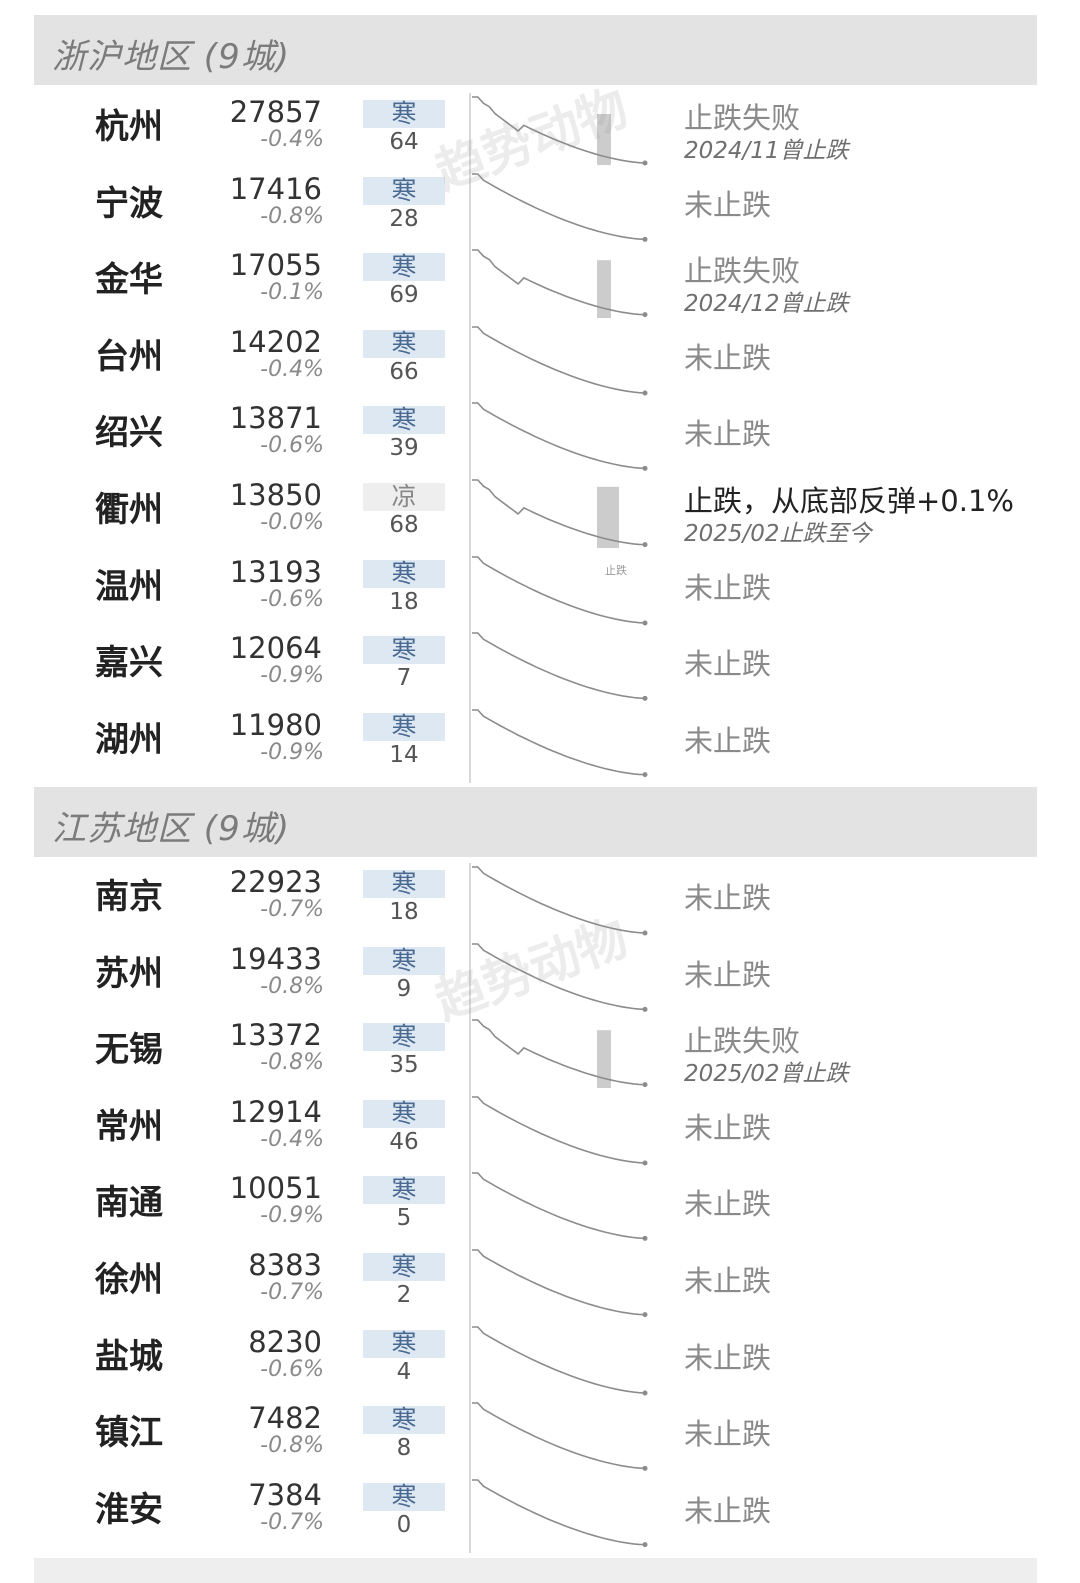 This screenshot has width=1080, height=1583. What do you see at coordinates (560, 528) in the screenshot?
I see `sparkline: 止跌` at bounding box center [560, 528].